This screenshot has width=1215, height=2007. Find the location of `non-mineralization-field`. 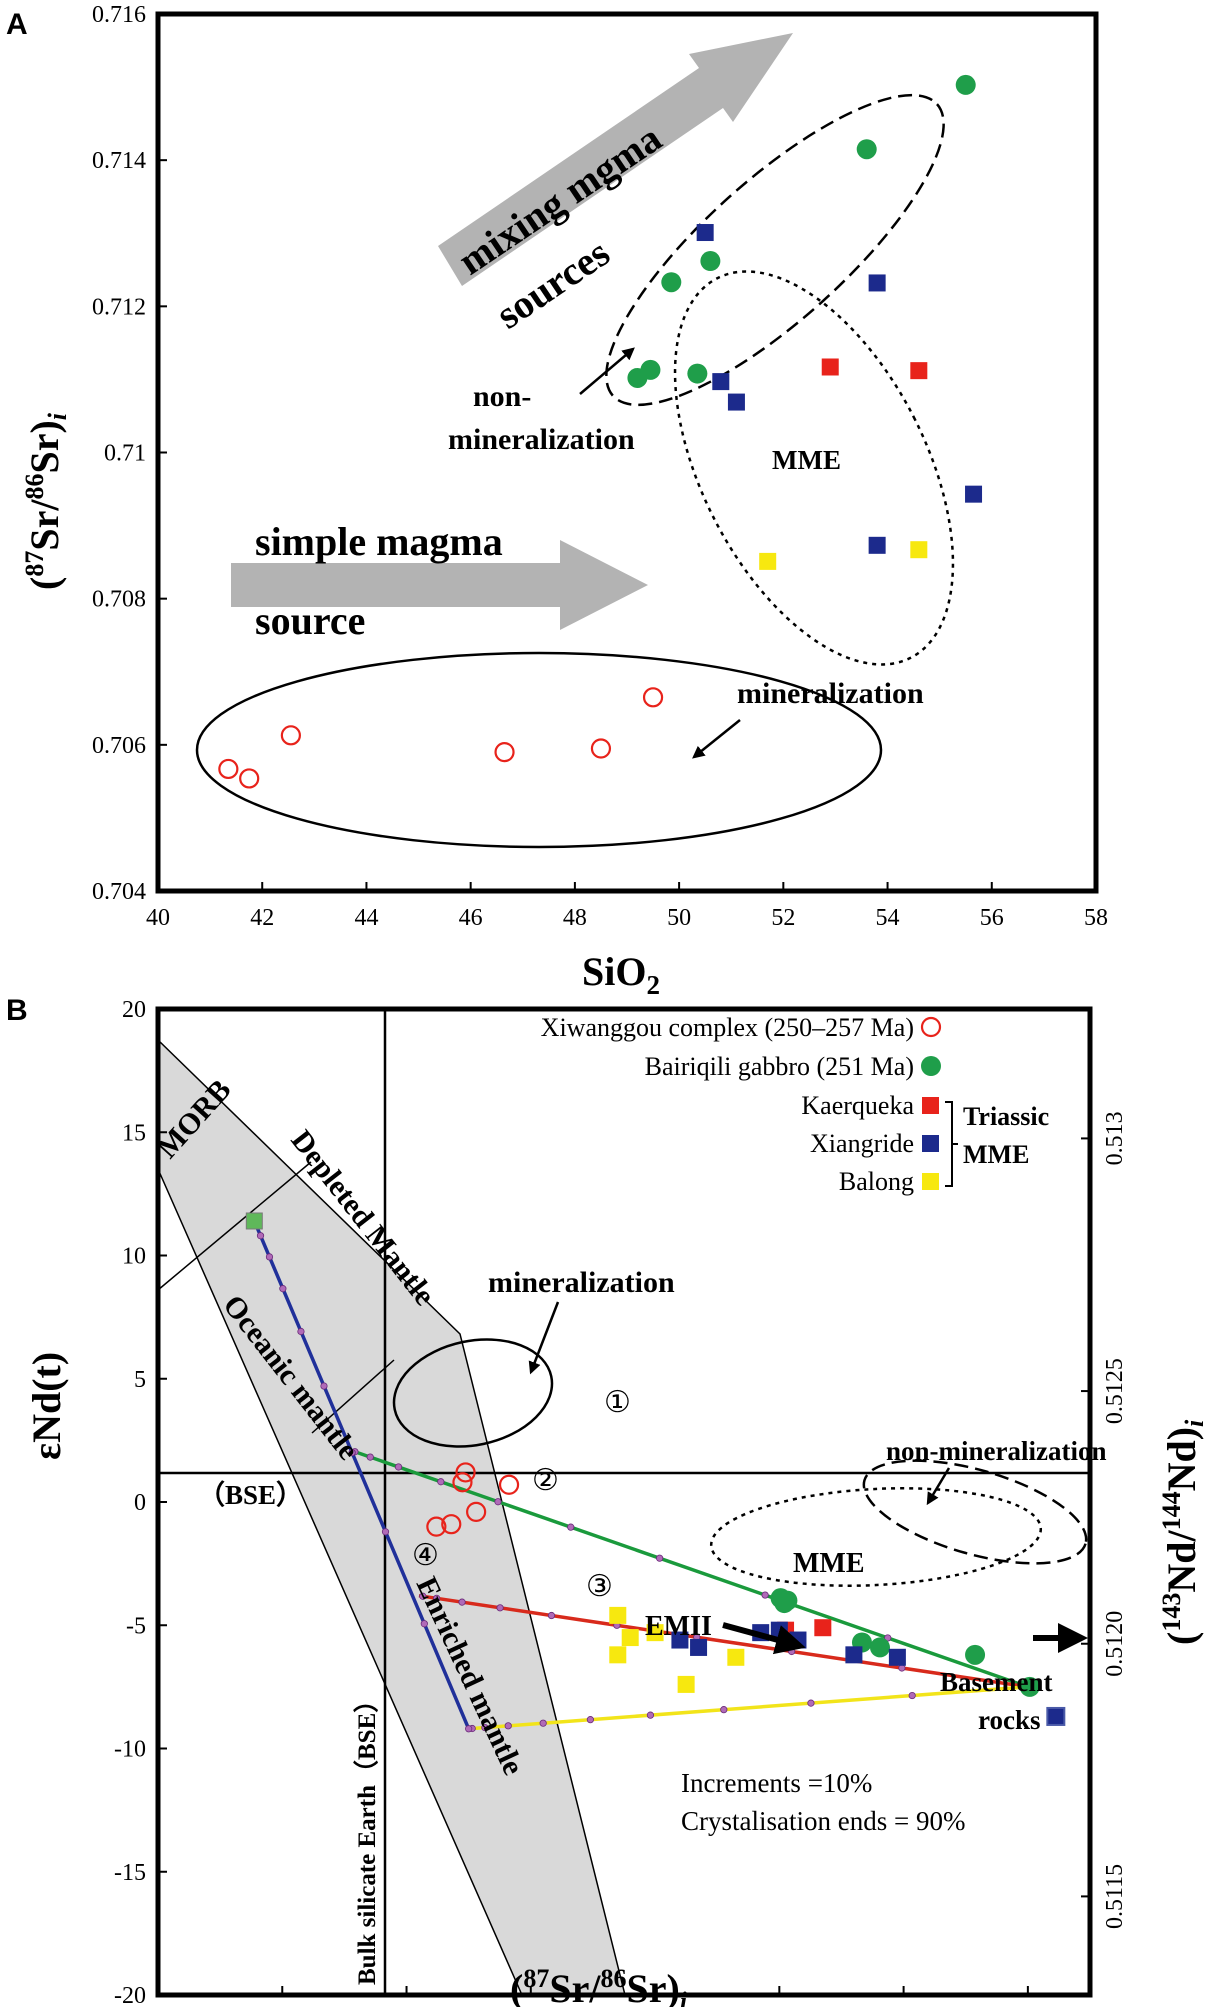

non-mineralization-field is located at coordinates (775, 250).